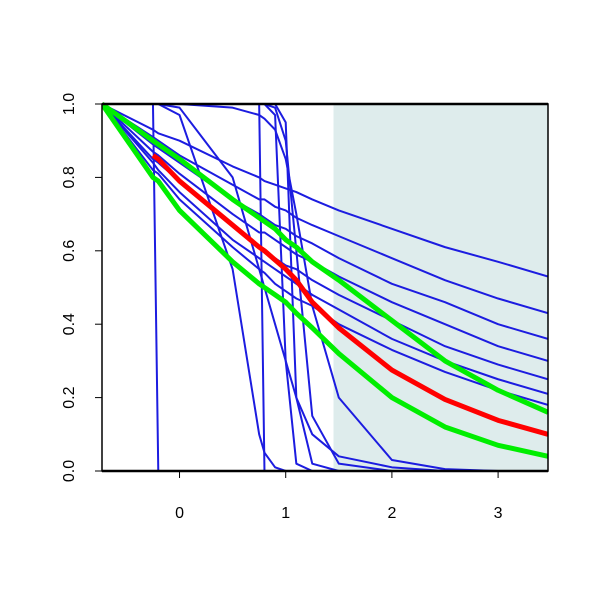 The width and height of the screenshot is (600, 600). What do you see at coordinates (69, 397) in the screenshot?
I see `y-tick-label: 0.2` at bounding box center [69, 397].